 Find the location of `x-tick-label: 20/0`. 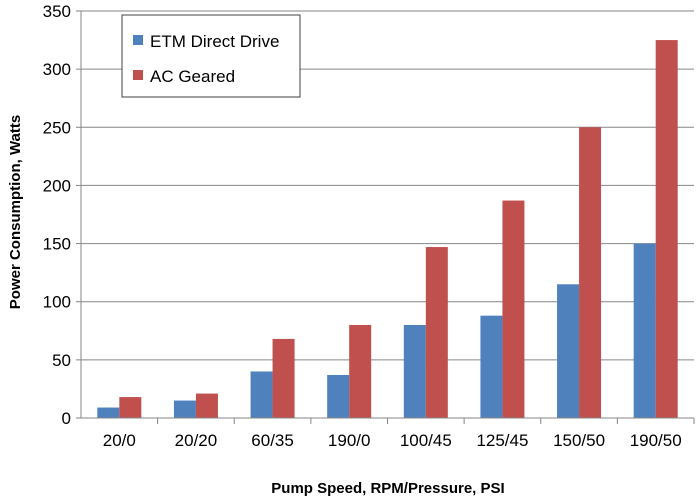

x-tick-label: 20/0 is located at coordinates (119, 440).